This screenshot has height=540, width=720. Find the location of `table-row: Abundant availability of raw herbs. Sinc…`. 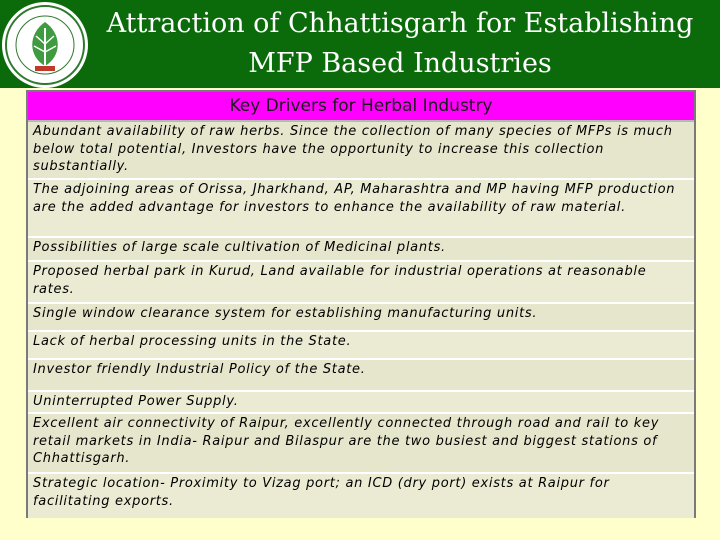

table-row: Abundant availability of raw herbs. Sinc… is located at coordinates (361, 151).